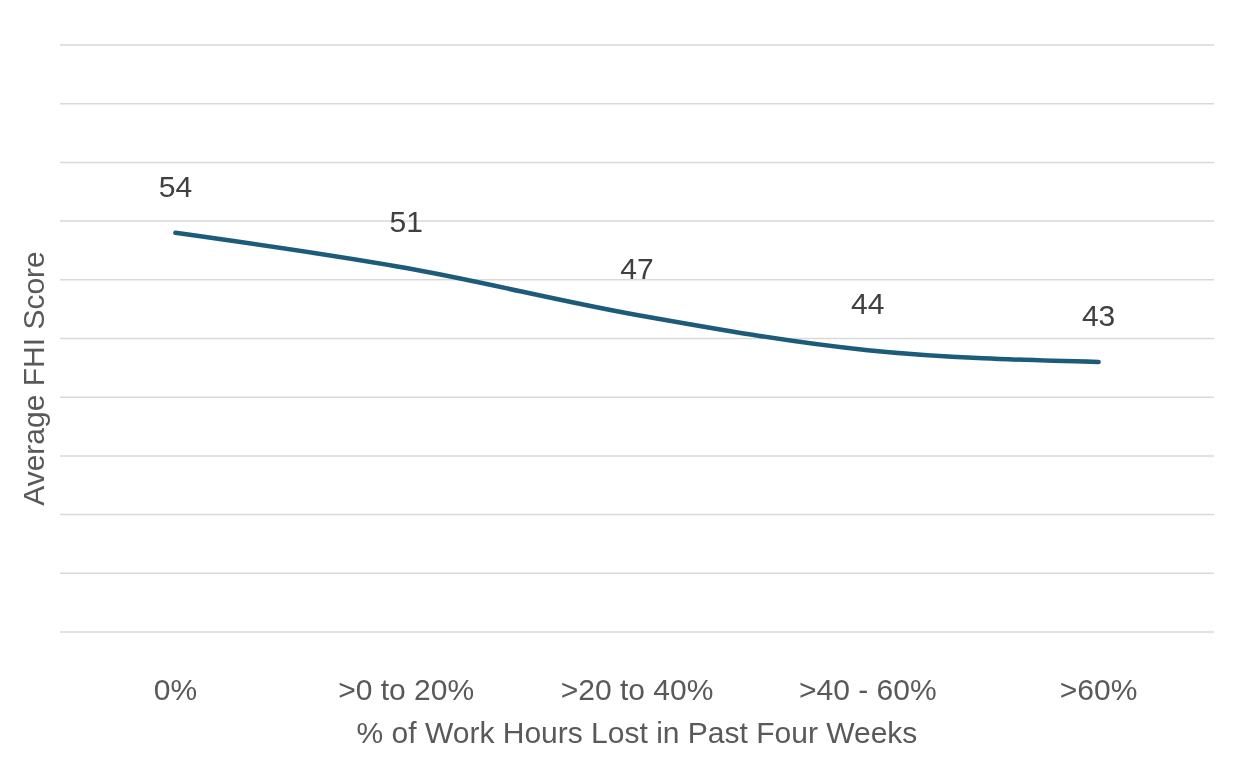 This screenshot has height=769, width=1236. I want to click on y-axis-title: Average FHI Score, so click(33, 378).